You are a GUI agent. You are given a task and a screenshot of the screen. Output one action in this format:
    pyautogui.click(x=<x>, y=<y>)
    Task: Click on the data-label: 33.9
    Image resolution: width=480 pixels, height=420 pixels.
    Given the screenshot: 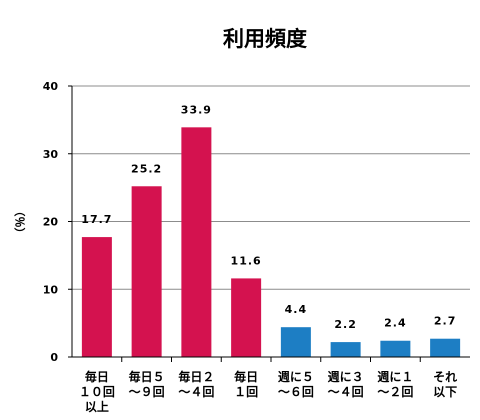 What is the action you would take?
    pyautogui.click(x=196, y=109)
    